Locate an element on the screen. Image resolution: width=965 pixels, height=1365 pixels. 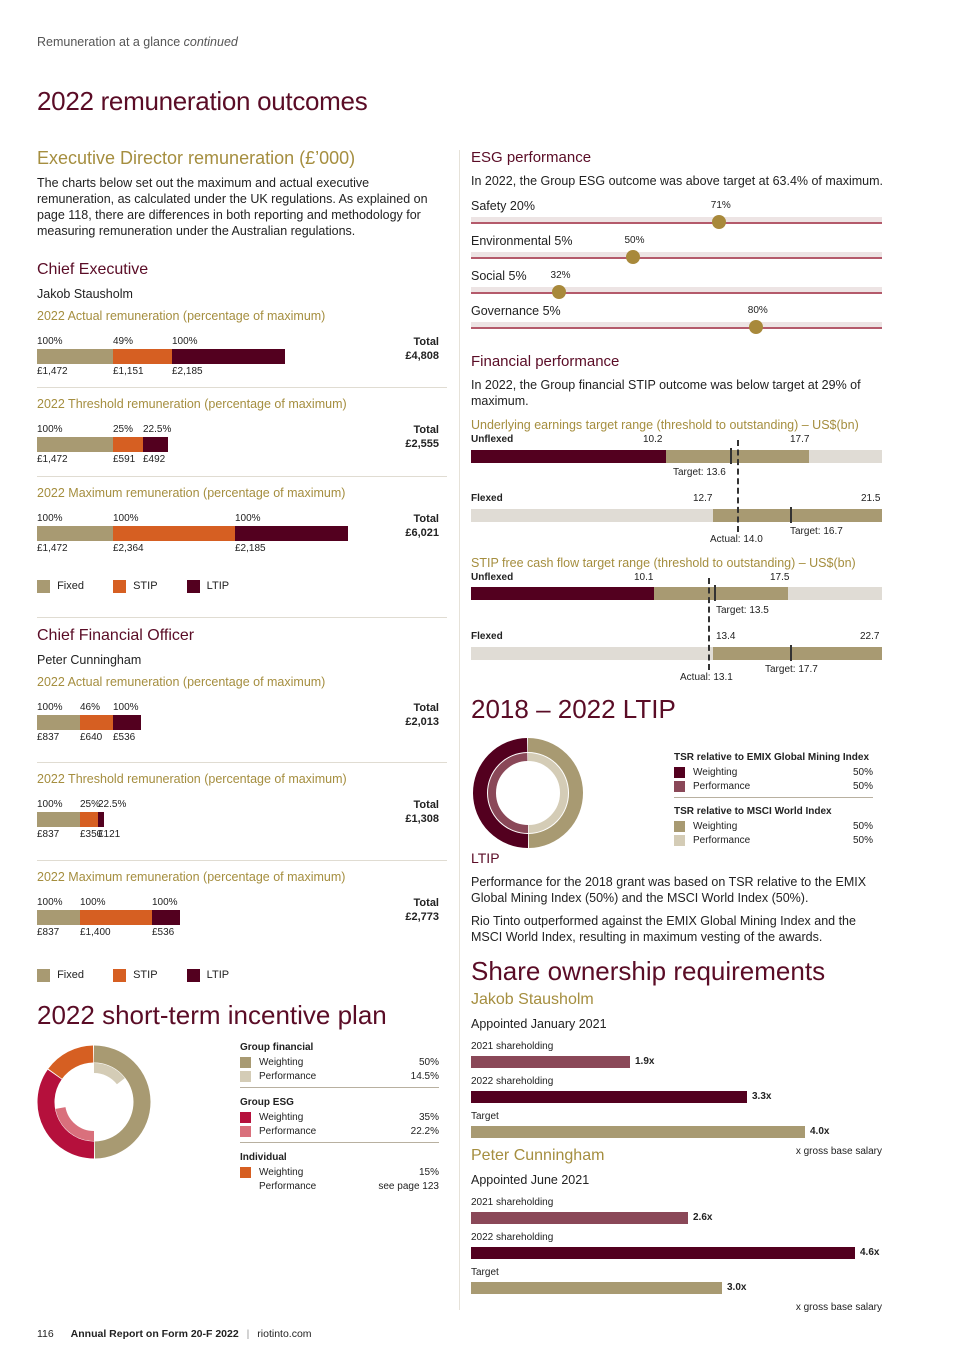
stip-donut-inner-segment is located at coordinates (109, 1074).